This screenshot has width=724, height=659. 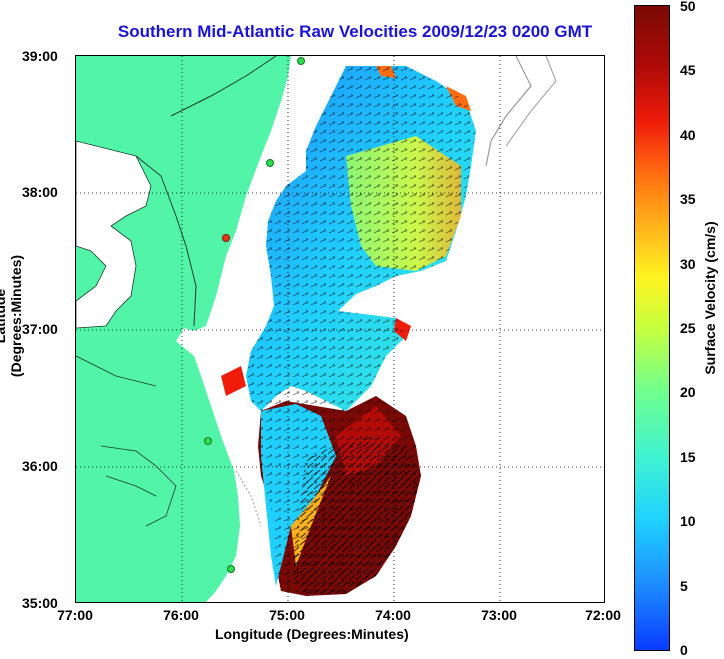 I want to click on x-tick-label: 73:00, so click(x=499, y=615).